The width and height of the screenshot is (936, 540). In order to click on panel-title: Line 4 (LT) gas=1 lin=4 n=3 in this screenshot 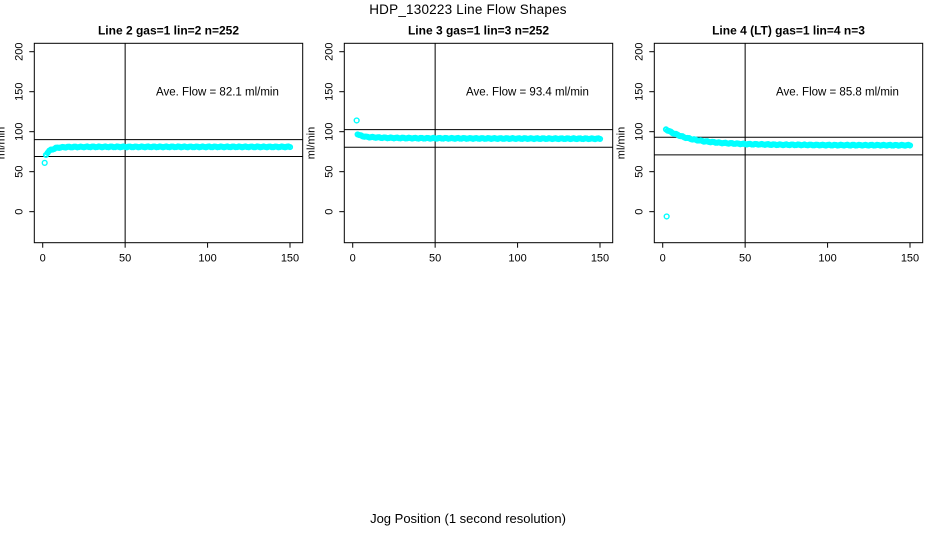, I will do `click(788, 30)`.